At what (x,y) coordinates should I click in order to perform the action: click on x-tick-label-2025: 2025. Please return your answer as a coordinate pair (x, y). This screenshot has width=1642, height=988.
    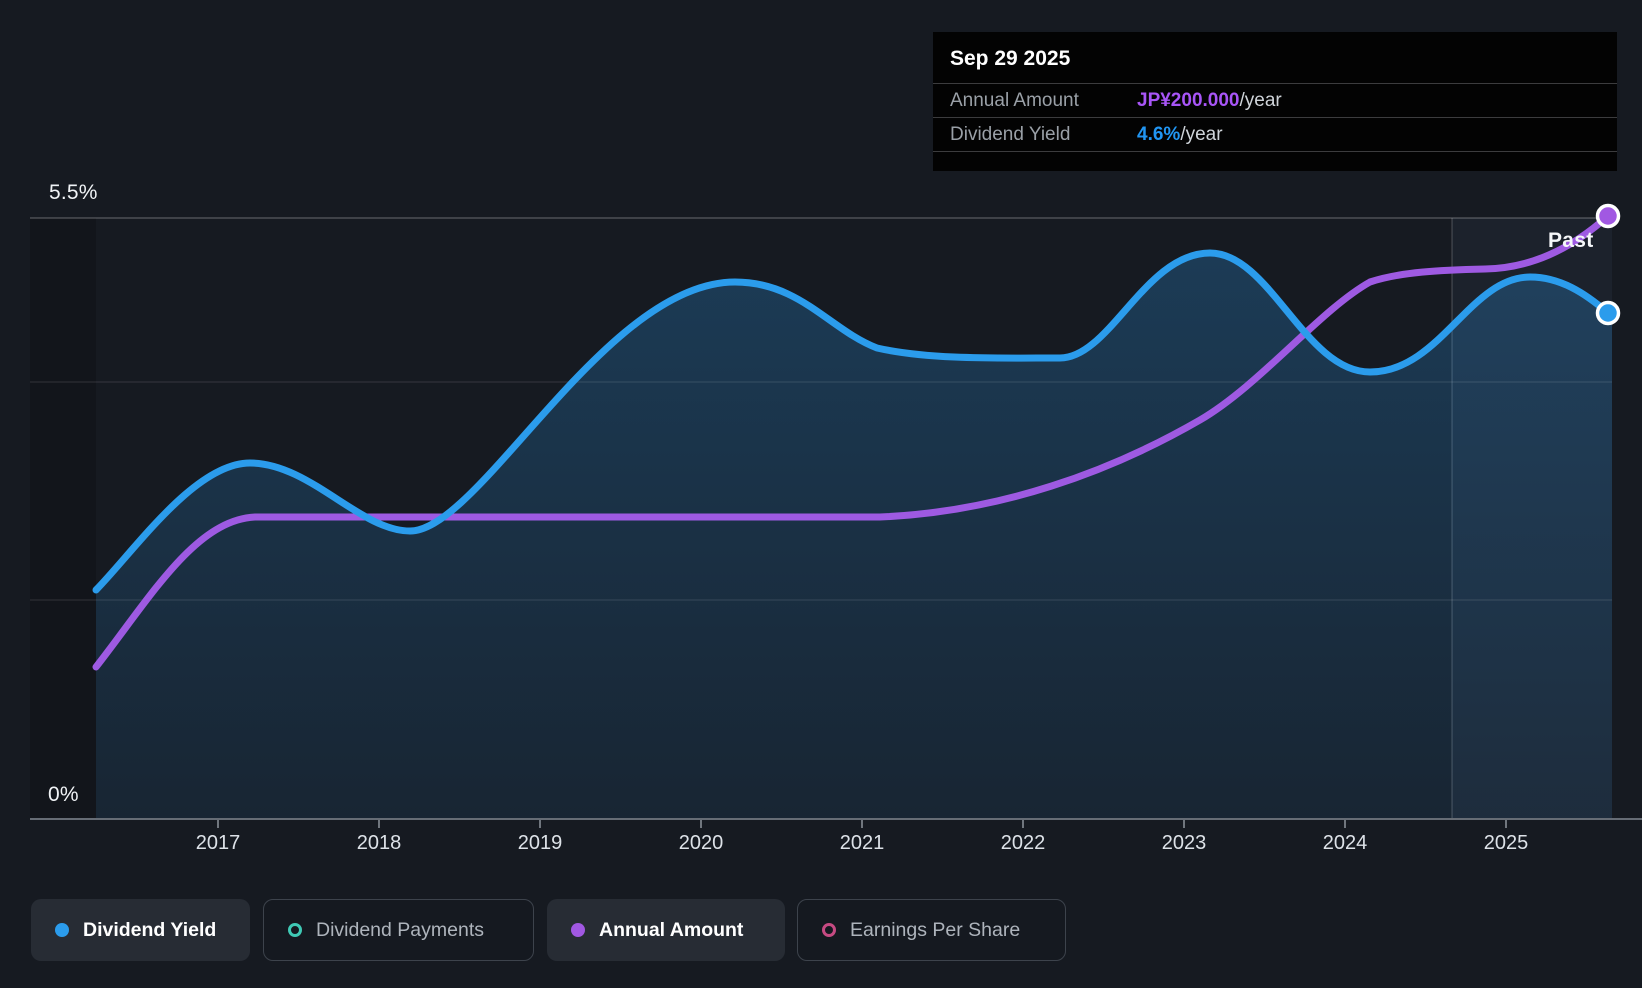
    Looking at the image, I should click on (1506, 843).